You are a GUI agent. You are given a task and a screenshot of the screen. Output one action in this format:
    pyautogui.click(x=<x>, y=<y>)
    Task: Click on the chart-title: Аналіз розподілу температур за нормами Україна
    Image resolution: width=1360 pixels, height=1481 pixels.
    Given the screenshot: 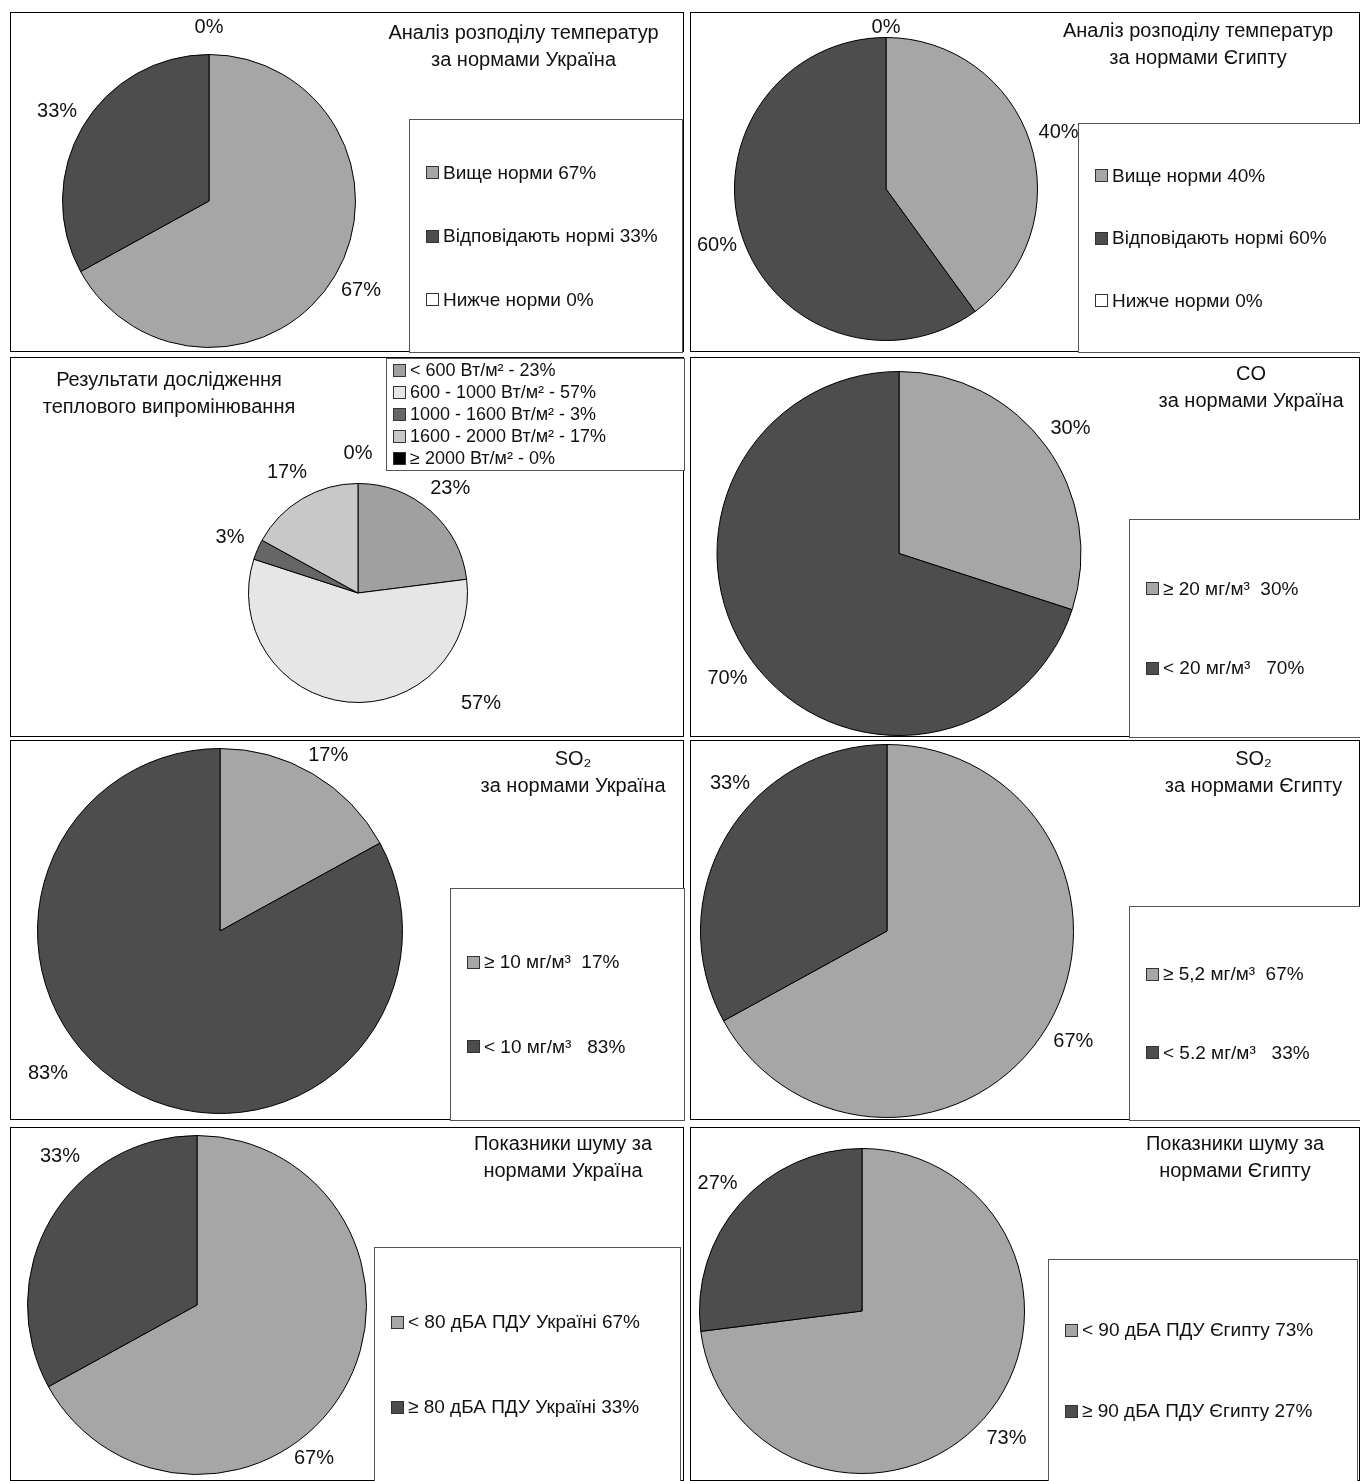 What is the action you would take?
    pyautogui.click(x=523, y=46)
    